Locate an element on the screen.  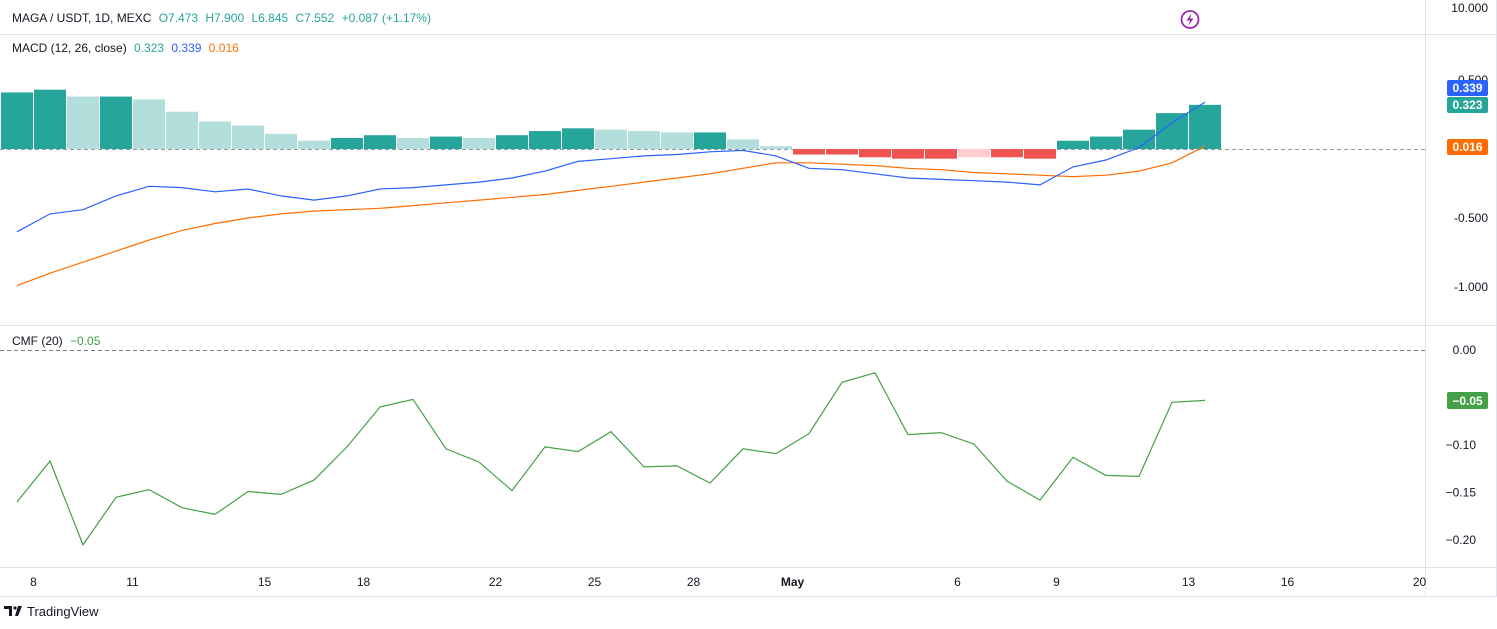
macd-histogram is located at coordinates (611, 124).